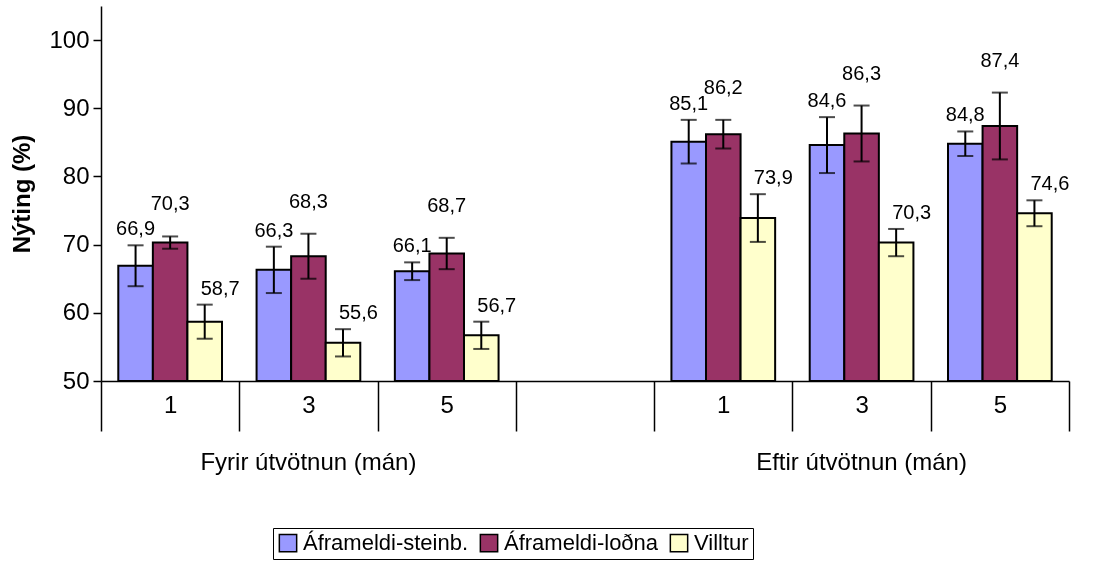  I want to click on text: Eftir útvötnun (mán), so click(861, 461).